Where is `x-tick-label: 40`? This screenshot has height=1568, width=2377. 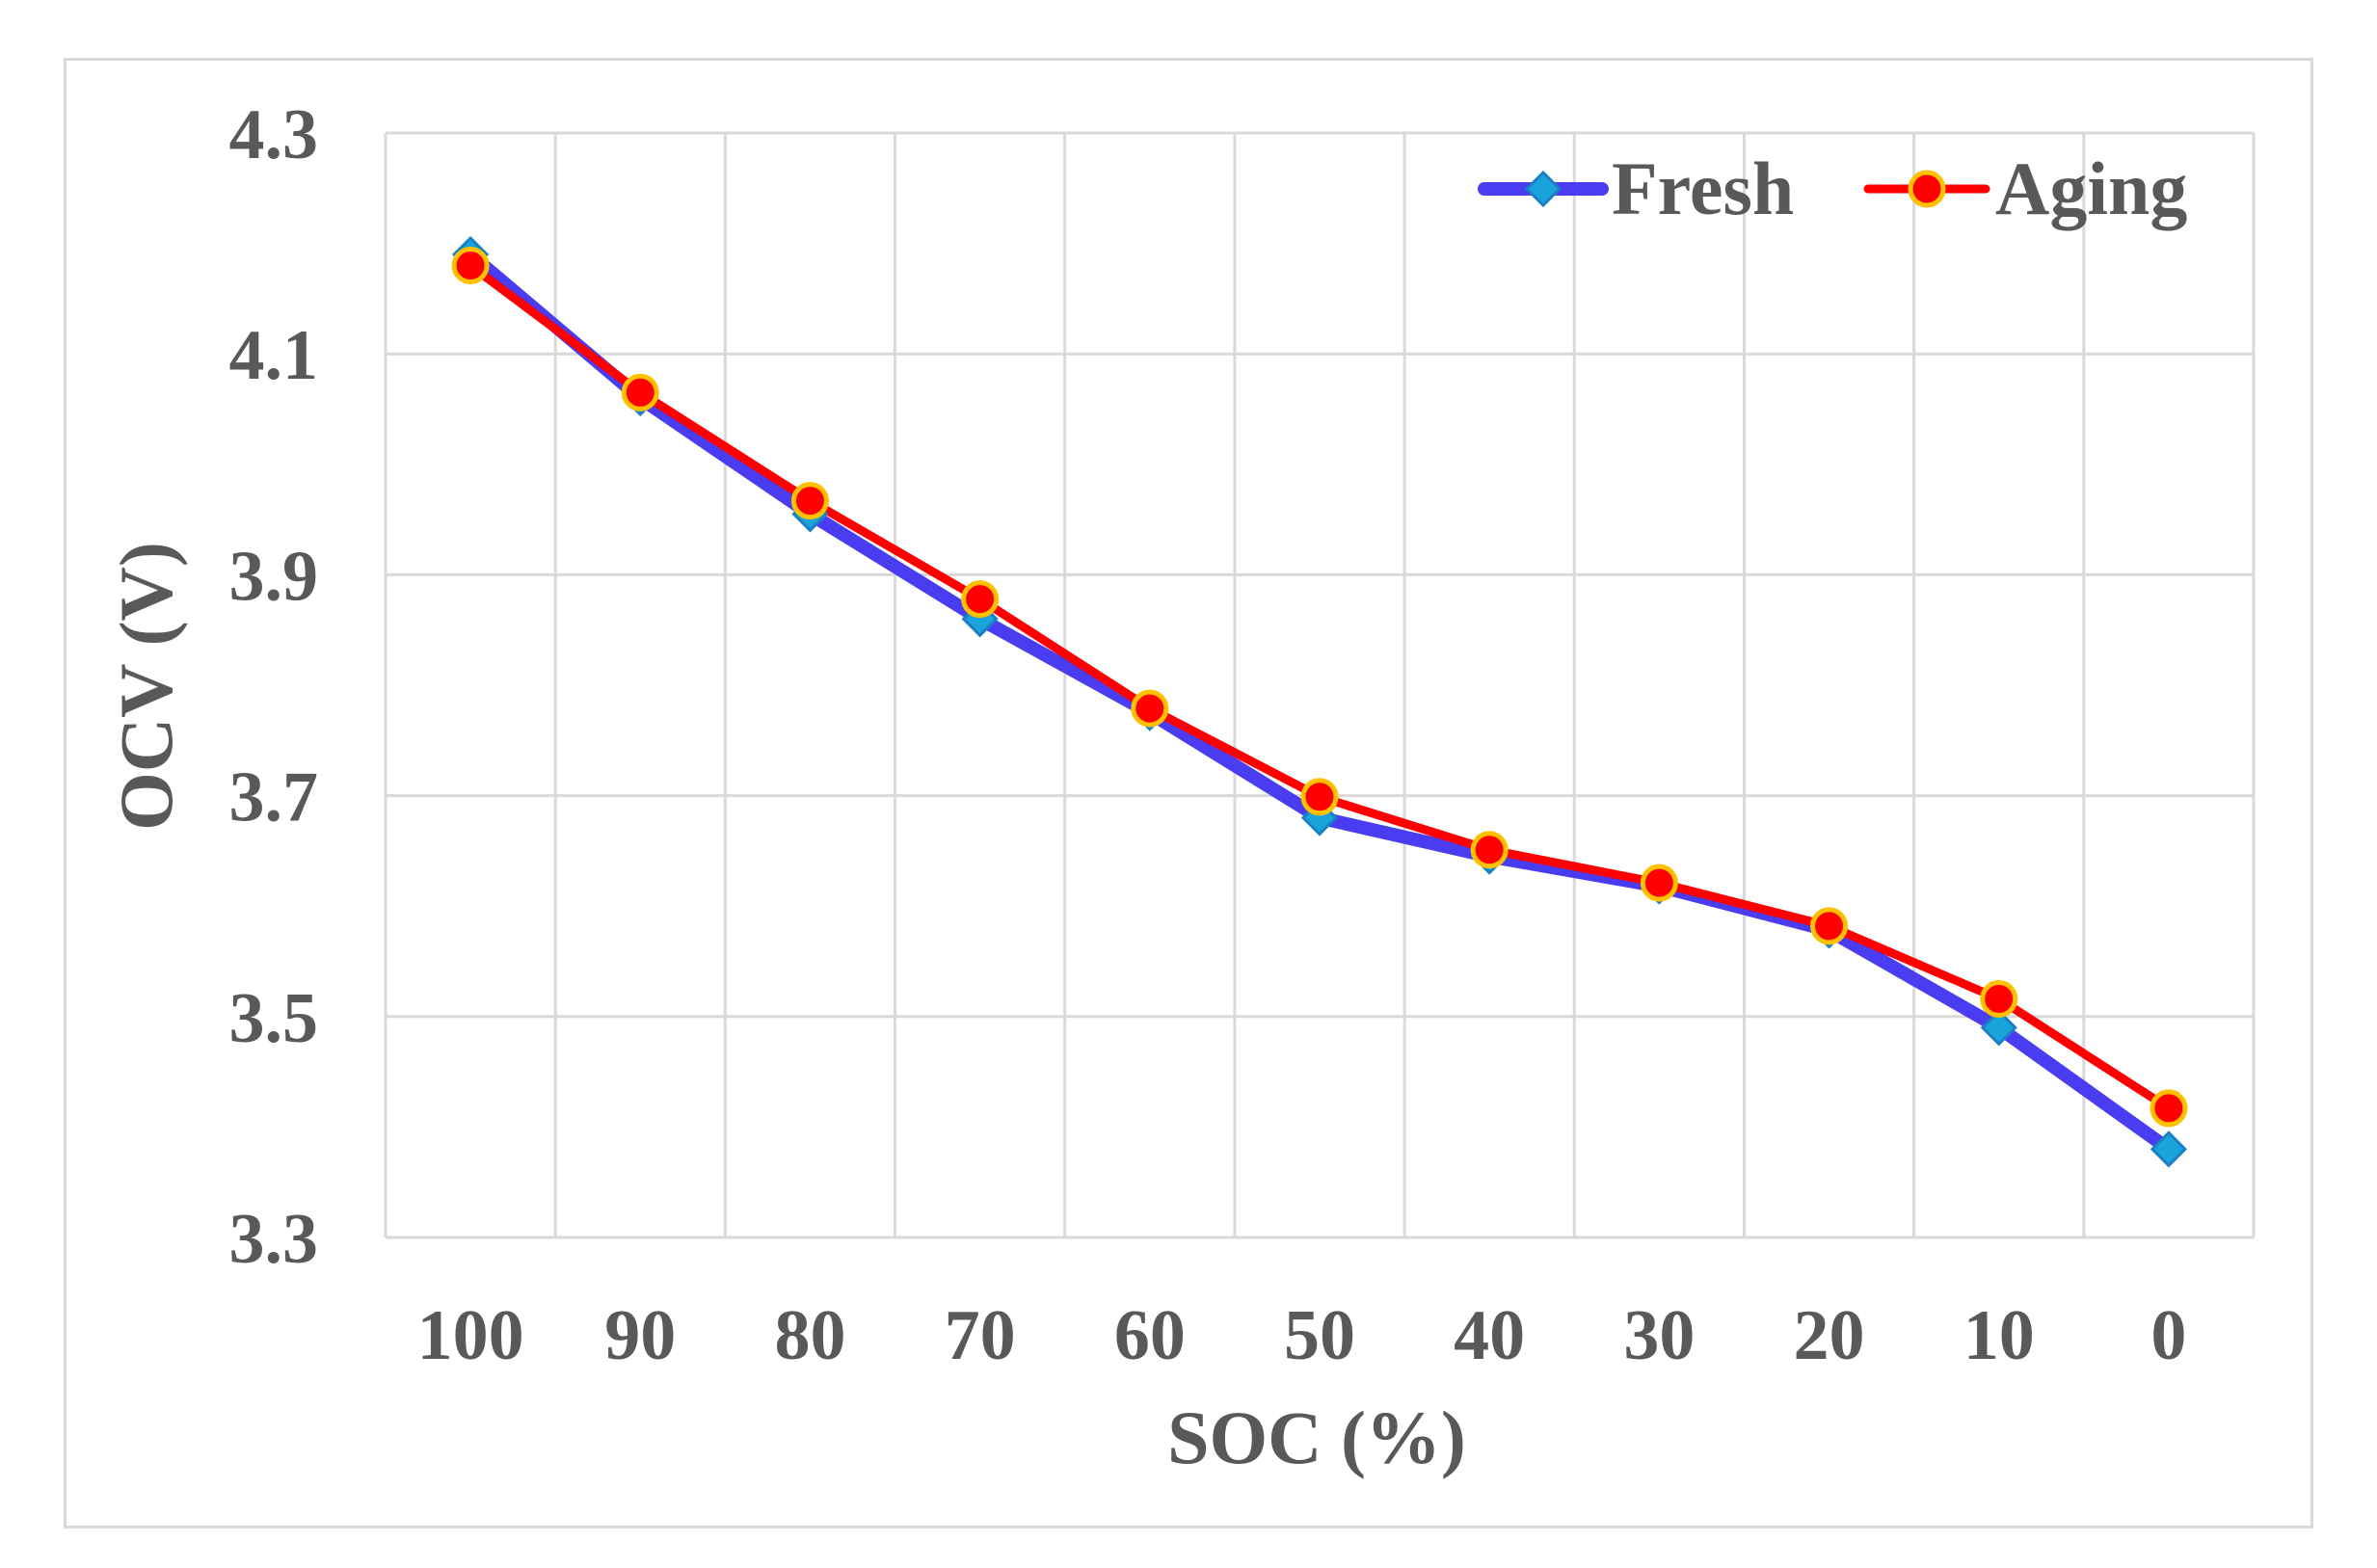
x-tick-label: 40 is located at coordinates (1489, 1335).